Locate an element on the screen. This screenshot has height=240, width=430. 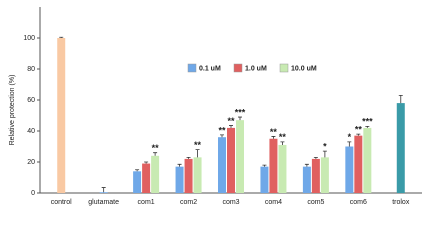
legend-label: 1.0 uM is located at coordinates (256, 68).